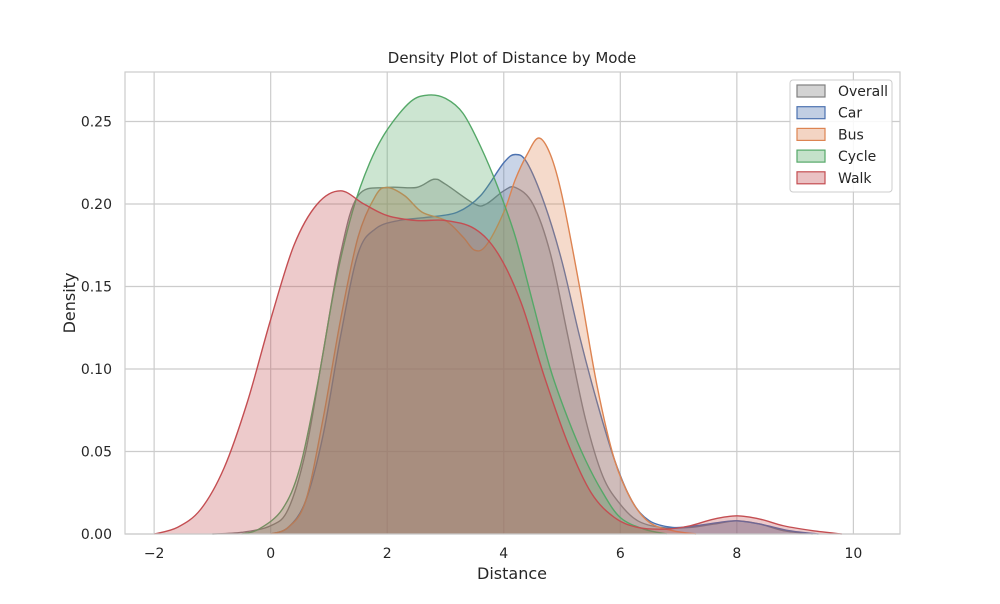 The height and width of the screenshot is (604, 1000). Describe the element at coordinates (736, 554) in the screenshot. I see `x-tick-label: 8` at that location.